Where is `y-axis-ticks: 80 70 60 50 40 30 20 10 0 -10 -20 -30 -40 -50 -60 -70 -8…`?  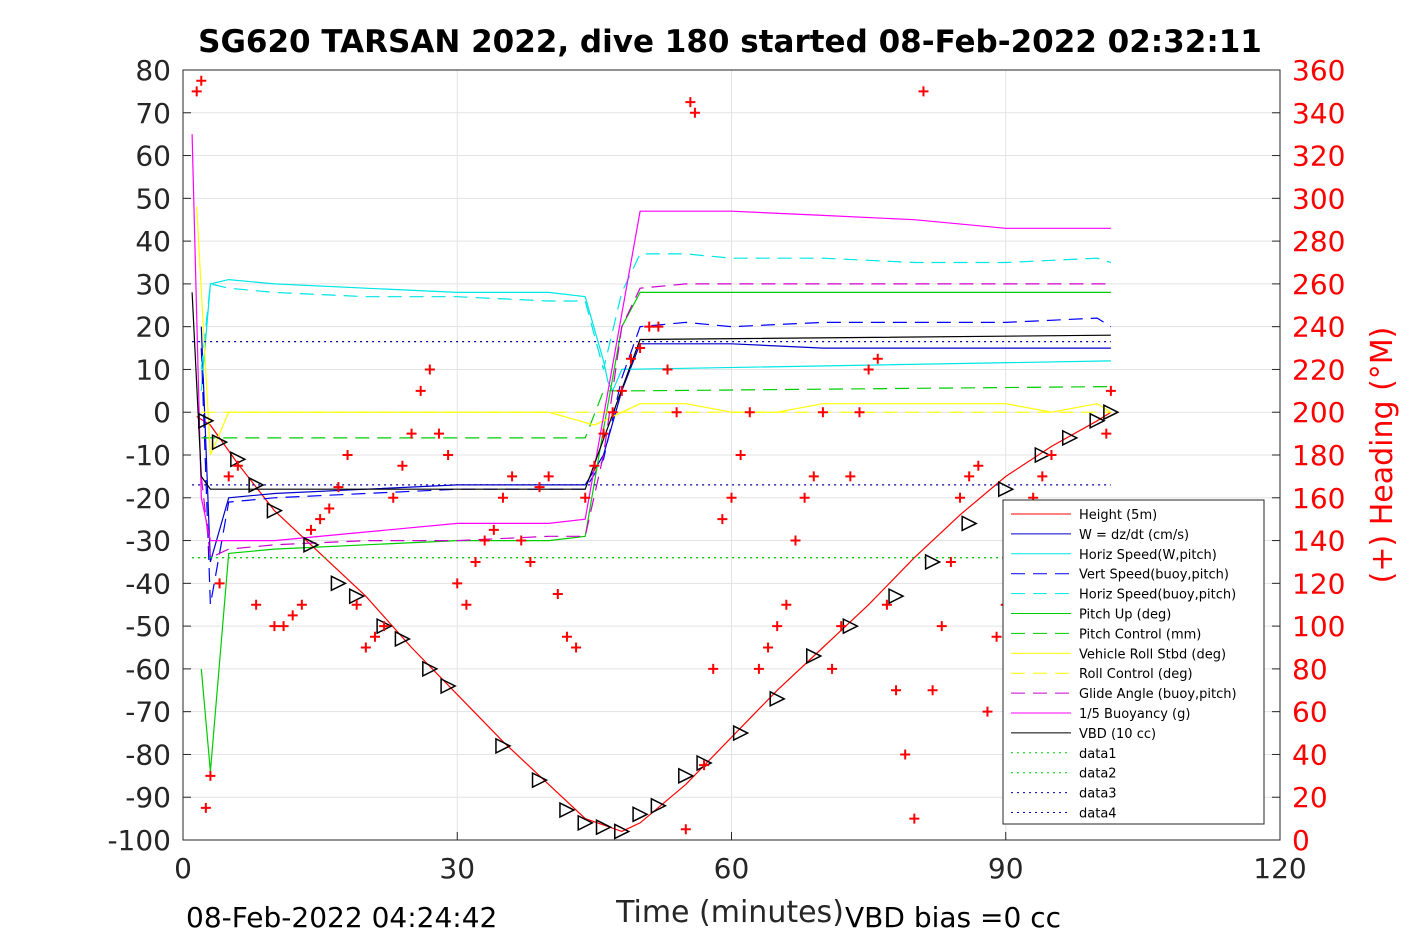 y-axis-ticks: 80 70 60 50 40 30 20 10 0 -10 -20 -30 -40 -50 -60 -70 -8… is located at coordinates (149, 455).